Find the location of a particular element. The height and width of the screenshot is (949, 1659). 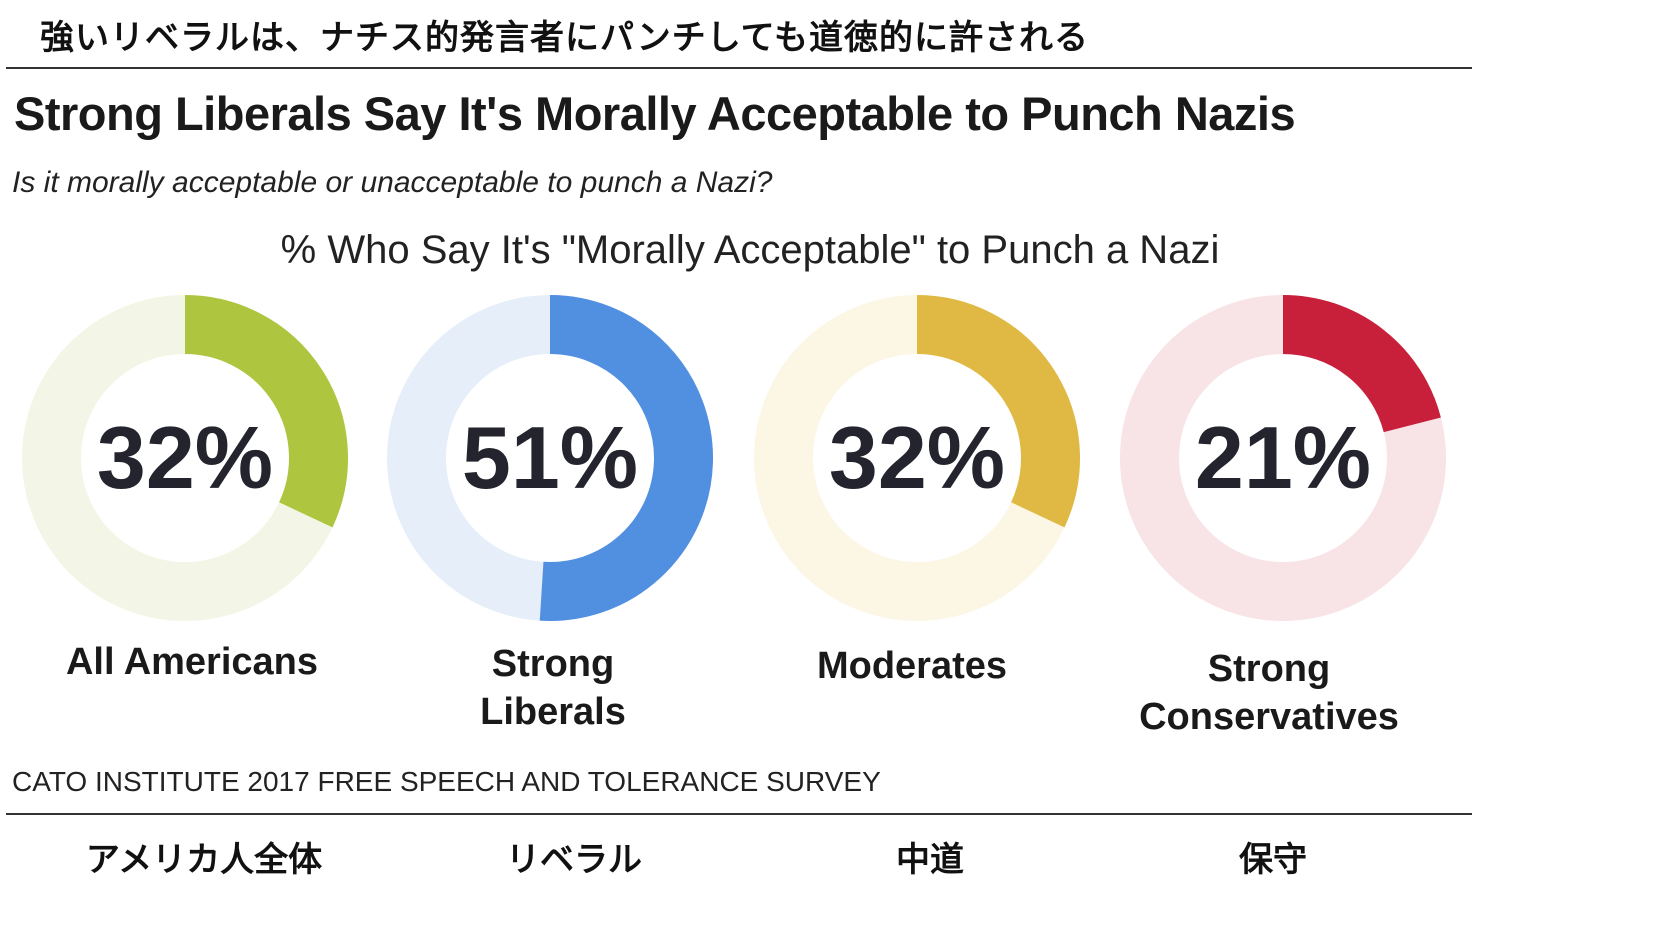

donut-value-label: 51% is located at coordinates (550, 457).